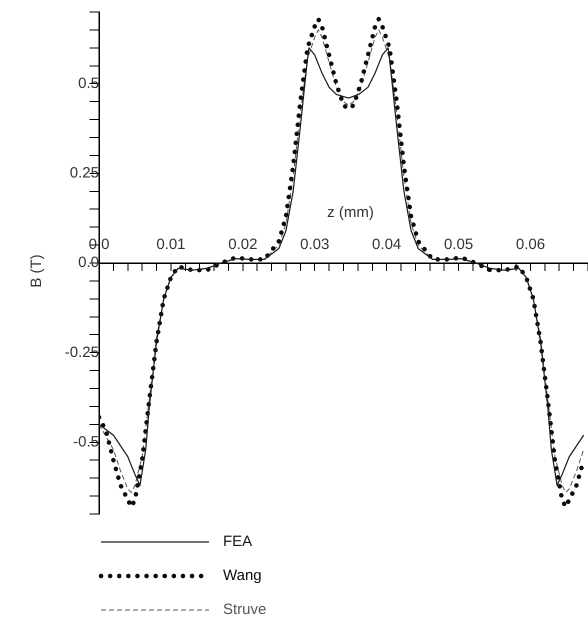  I want to click on x-tick-label: 0.05, so click(459, 245).